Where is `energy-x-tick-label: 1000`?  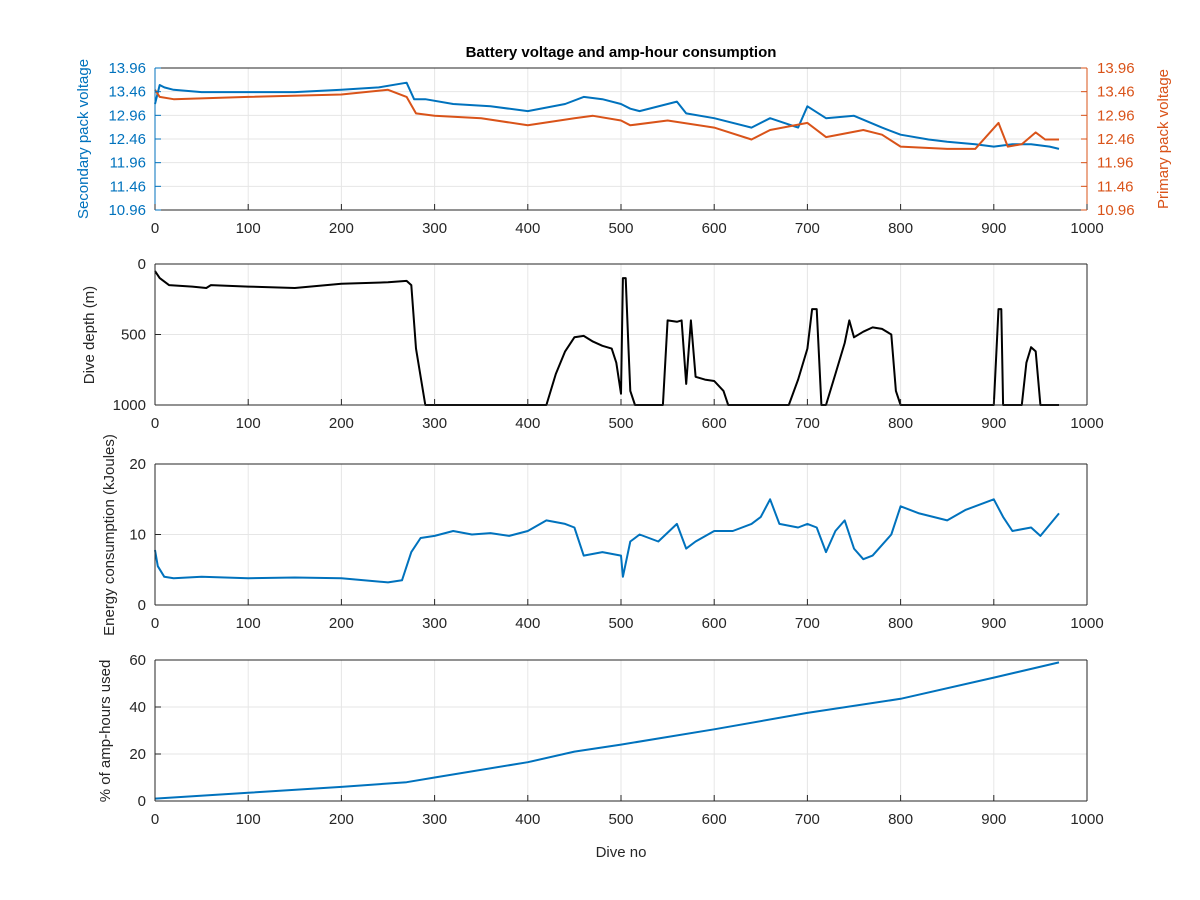 energy-x-tick-label: 1000 is located at coordinates (1086, 623).